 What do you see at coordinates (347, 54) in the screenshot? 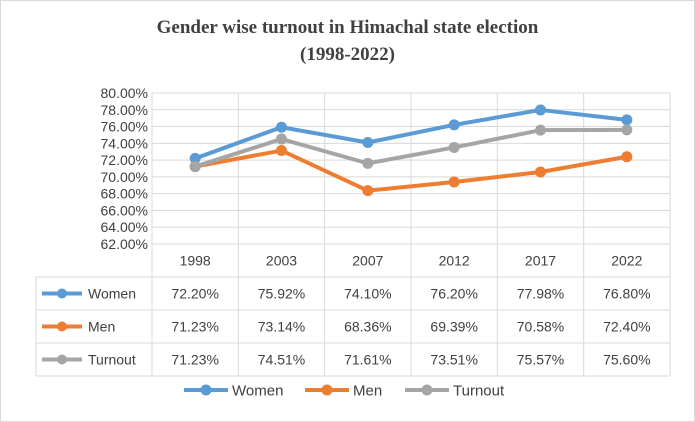
I see `chart-subtitle: (1998-2022)` at bounding box center [347, 54].